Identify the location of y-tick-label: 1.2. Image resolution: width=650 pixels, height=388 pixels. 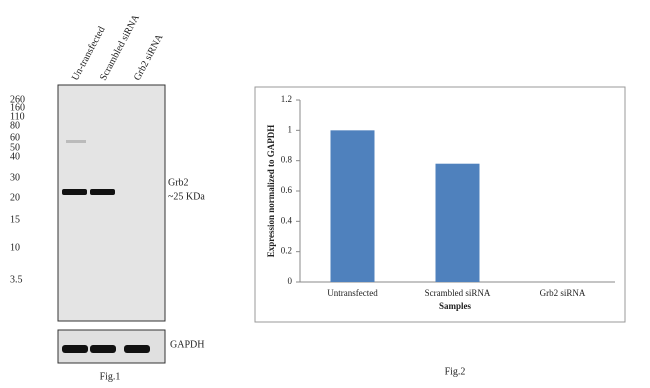
(286, 99).